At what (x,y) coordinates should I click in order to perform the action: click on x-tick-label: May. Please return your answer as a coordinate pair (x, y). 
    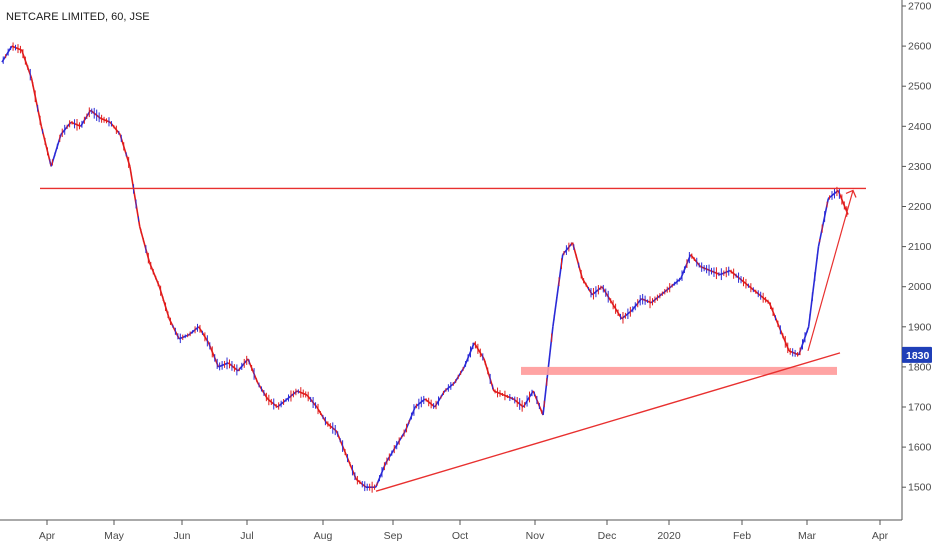
    Looking at the image, I should click on (114, 536).